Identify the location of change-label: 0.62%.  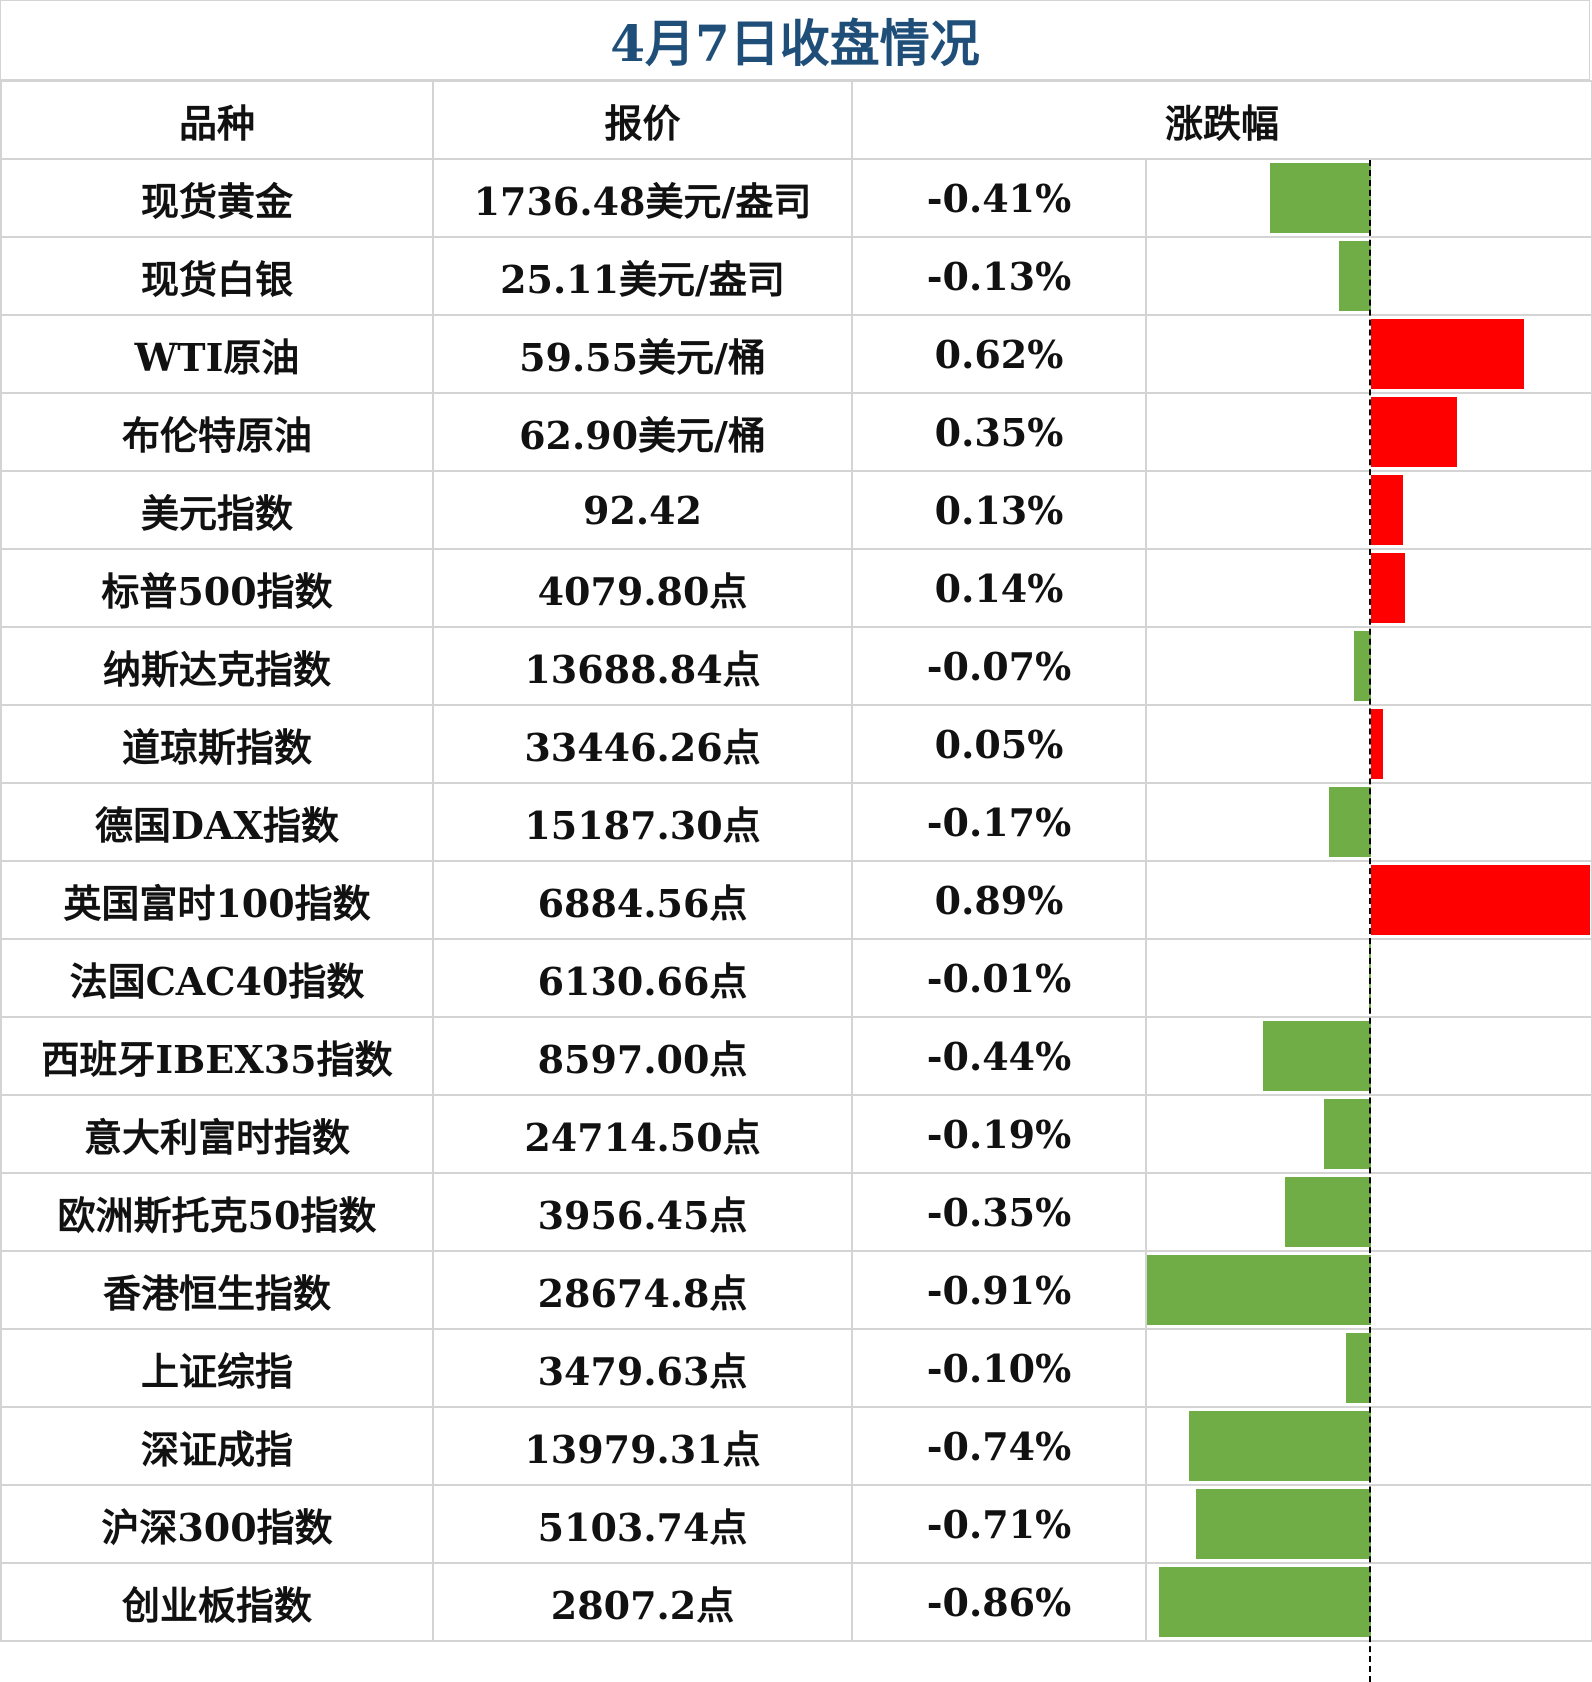
(999, 354).